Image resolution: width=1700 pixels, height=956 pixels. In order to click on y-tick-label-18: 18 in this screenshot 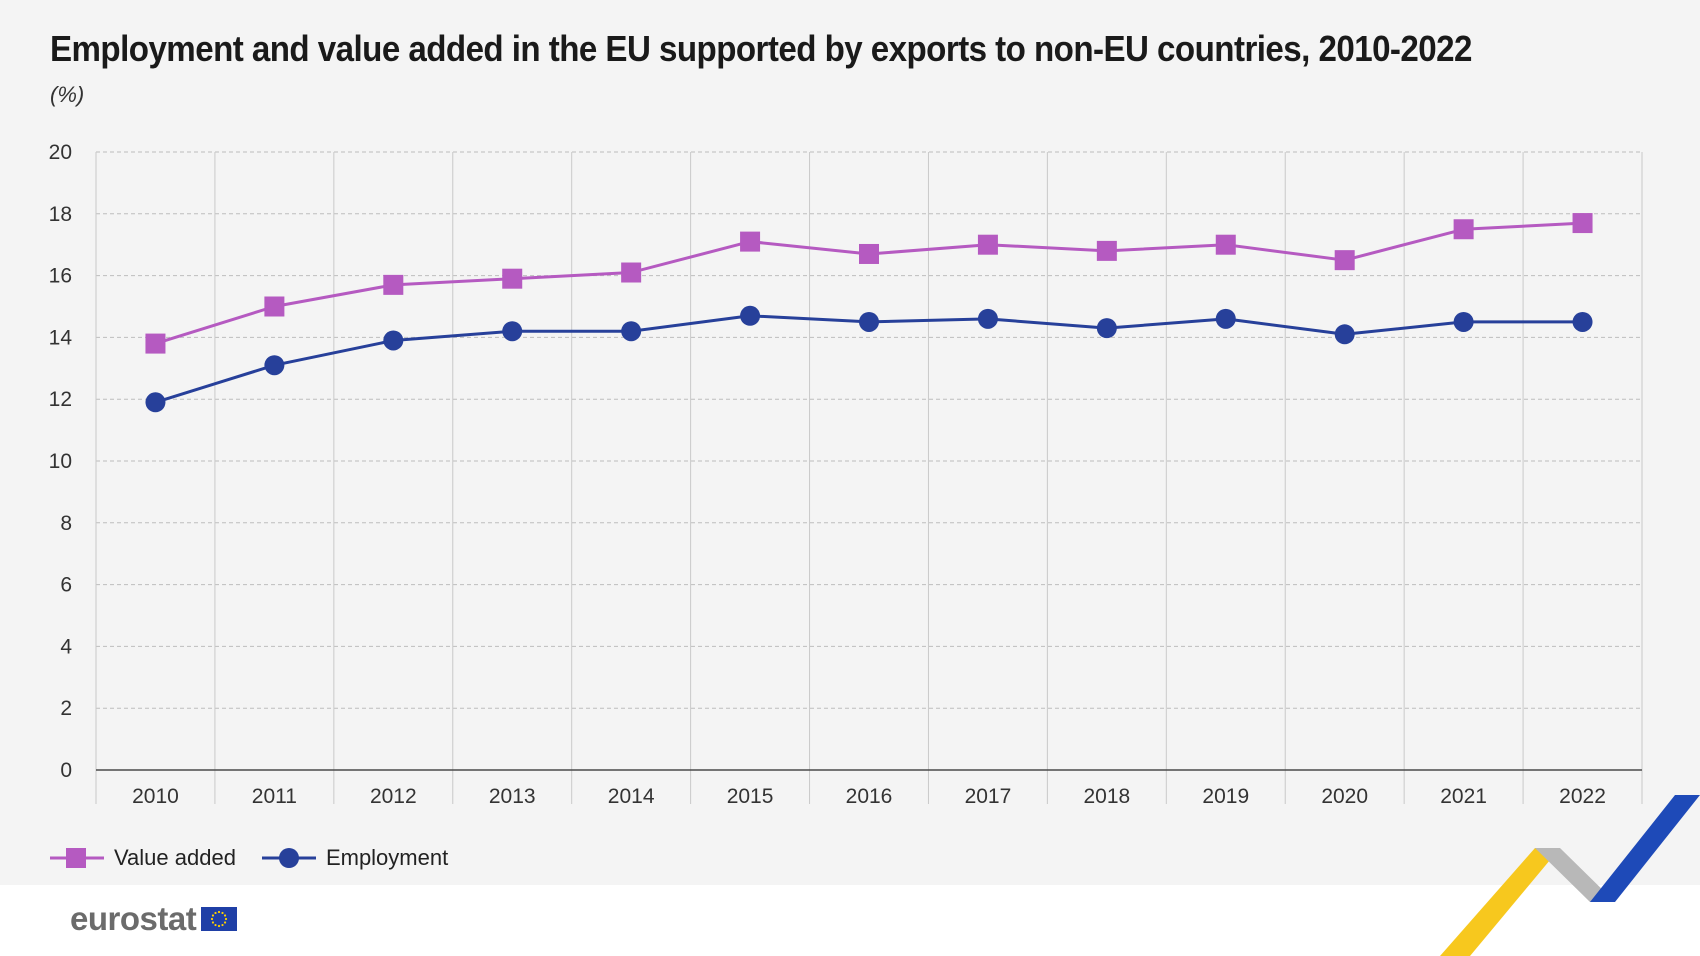, I will do `click(60, 214)`.